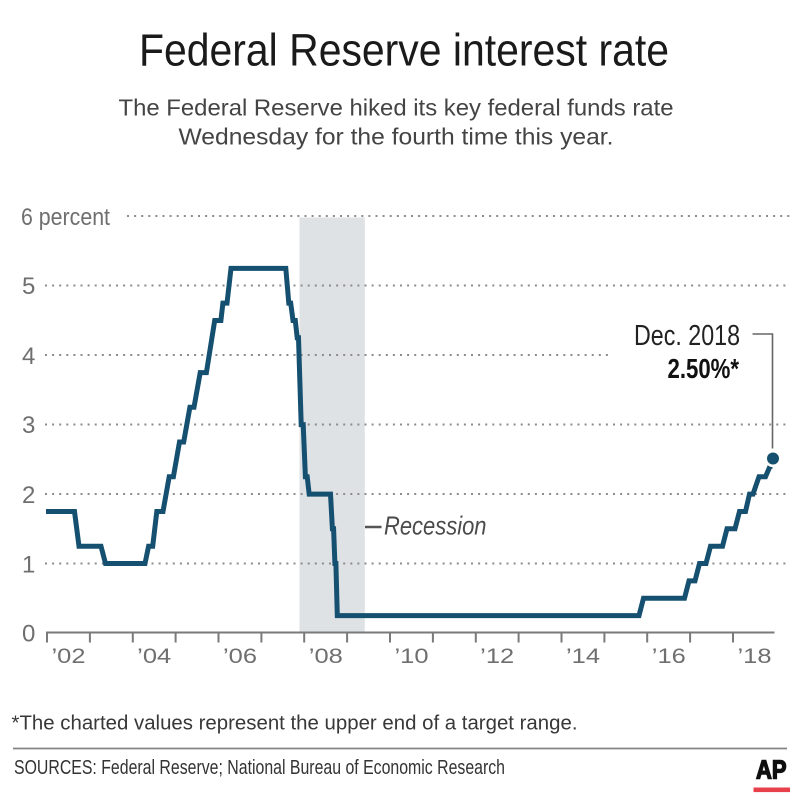 The height and width of the screenshot is (805, 800). Describe the element at coordinates (65, 217) in the screenshot. I see `svg-text: 6 percent` at that location.